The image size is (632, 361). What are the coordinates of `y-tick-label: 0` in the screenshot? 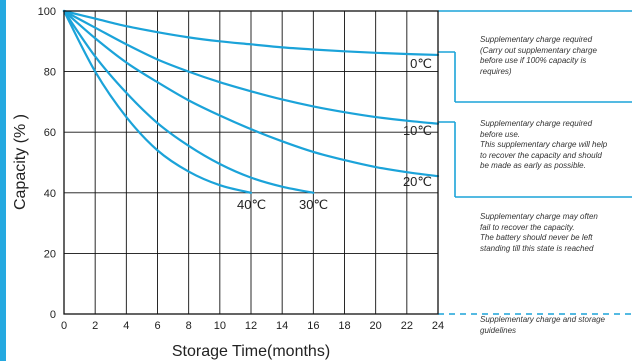 It's located at (53, 315).